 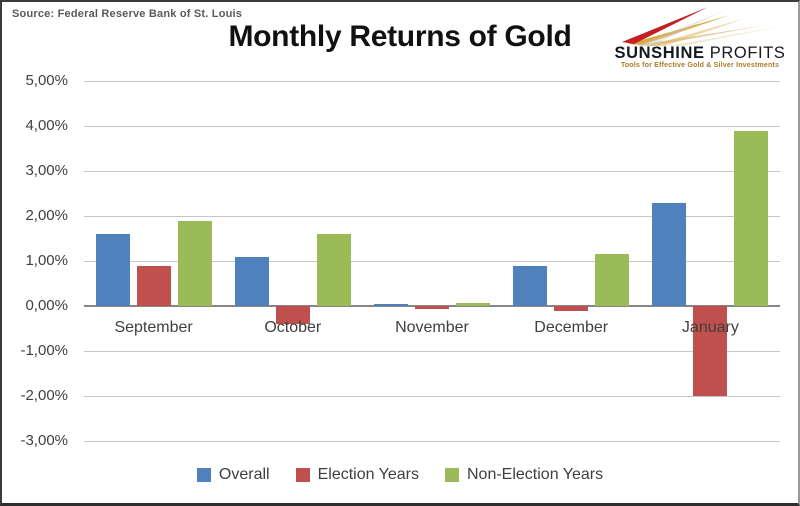 I want to click on x-axis-category-label: December, so click(x=571, y=327).